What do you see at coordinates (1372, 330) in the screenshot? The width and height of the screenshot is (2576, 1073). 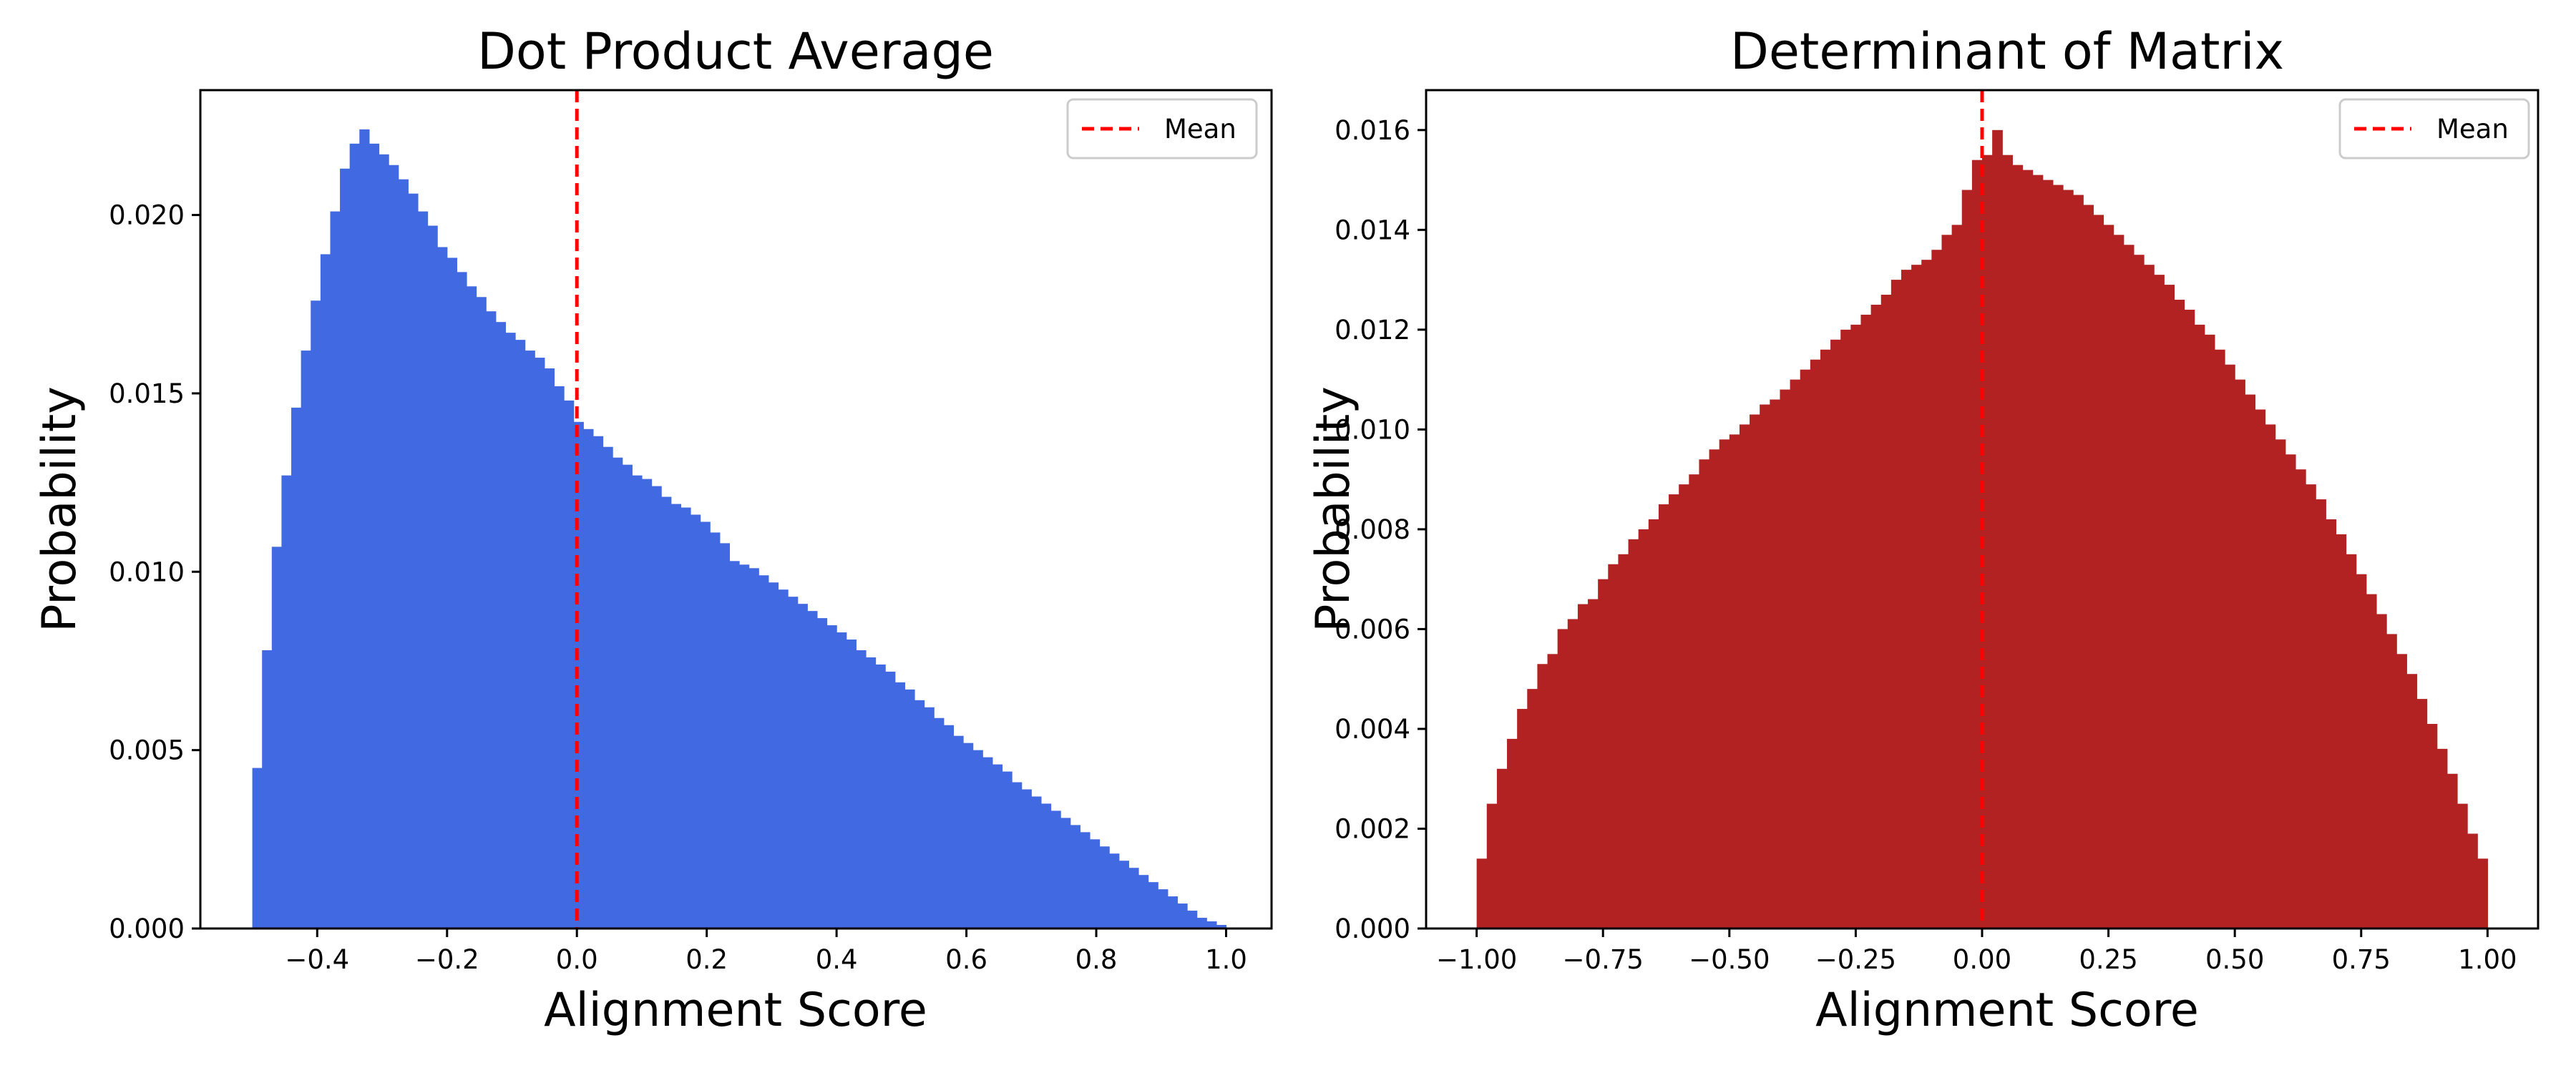 I see `y-tick-label: 0.012` at bounding box center [1372, 330].